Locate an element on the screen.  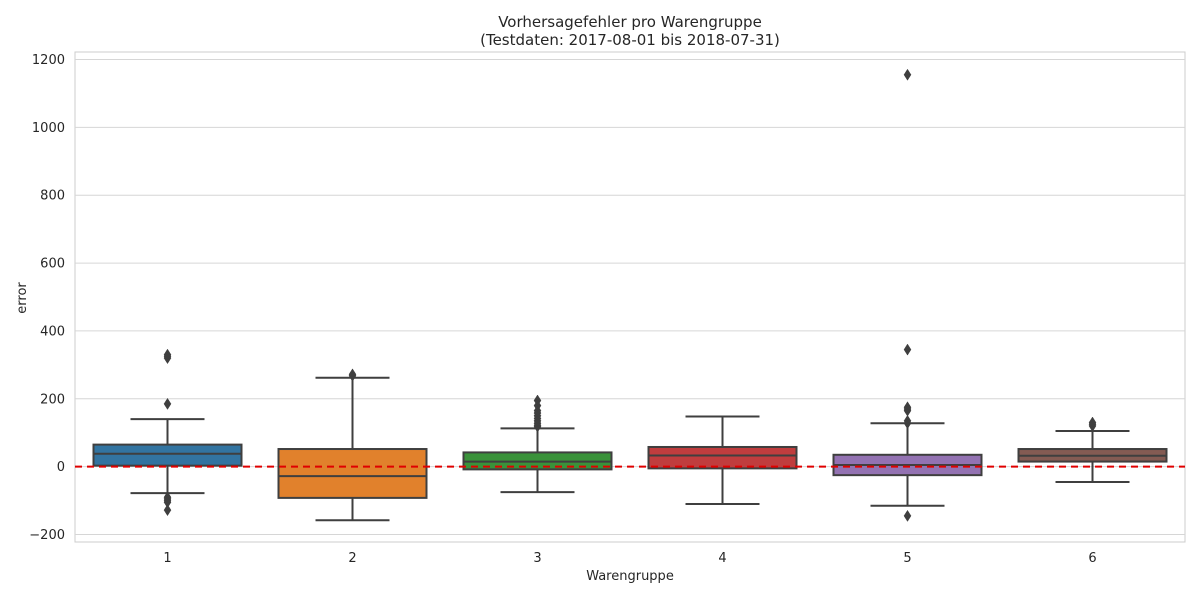
y-tick-label: −200 is located at coordinates (47, 535).